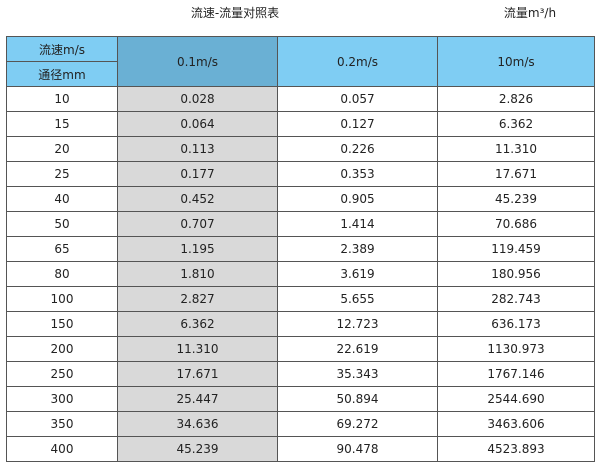  Describe the element at coordinates (62, 74) in the screenshot. I see `diameter-header: 通径mm` at that location.